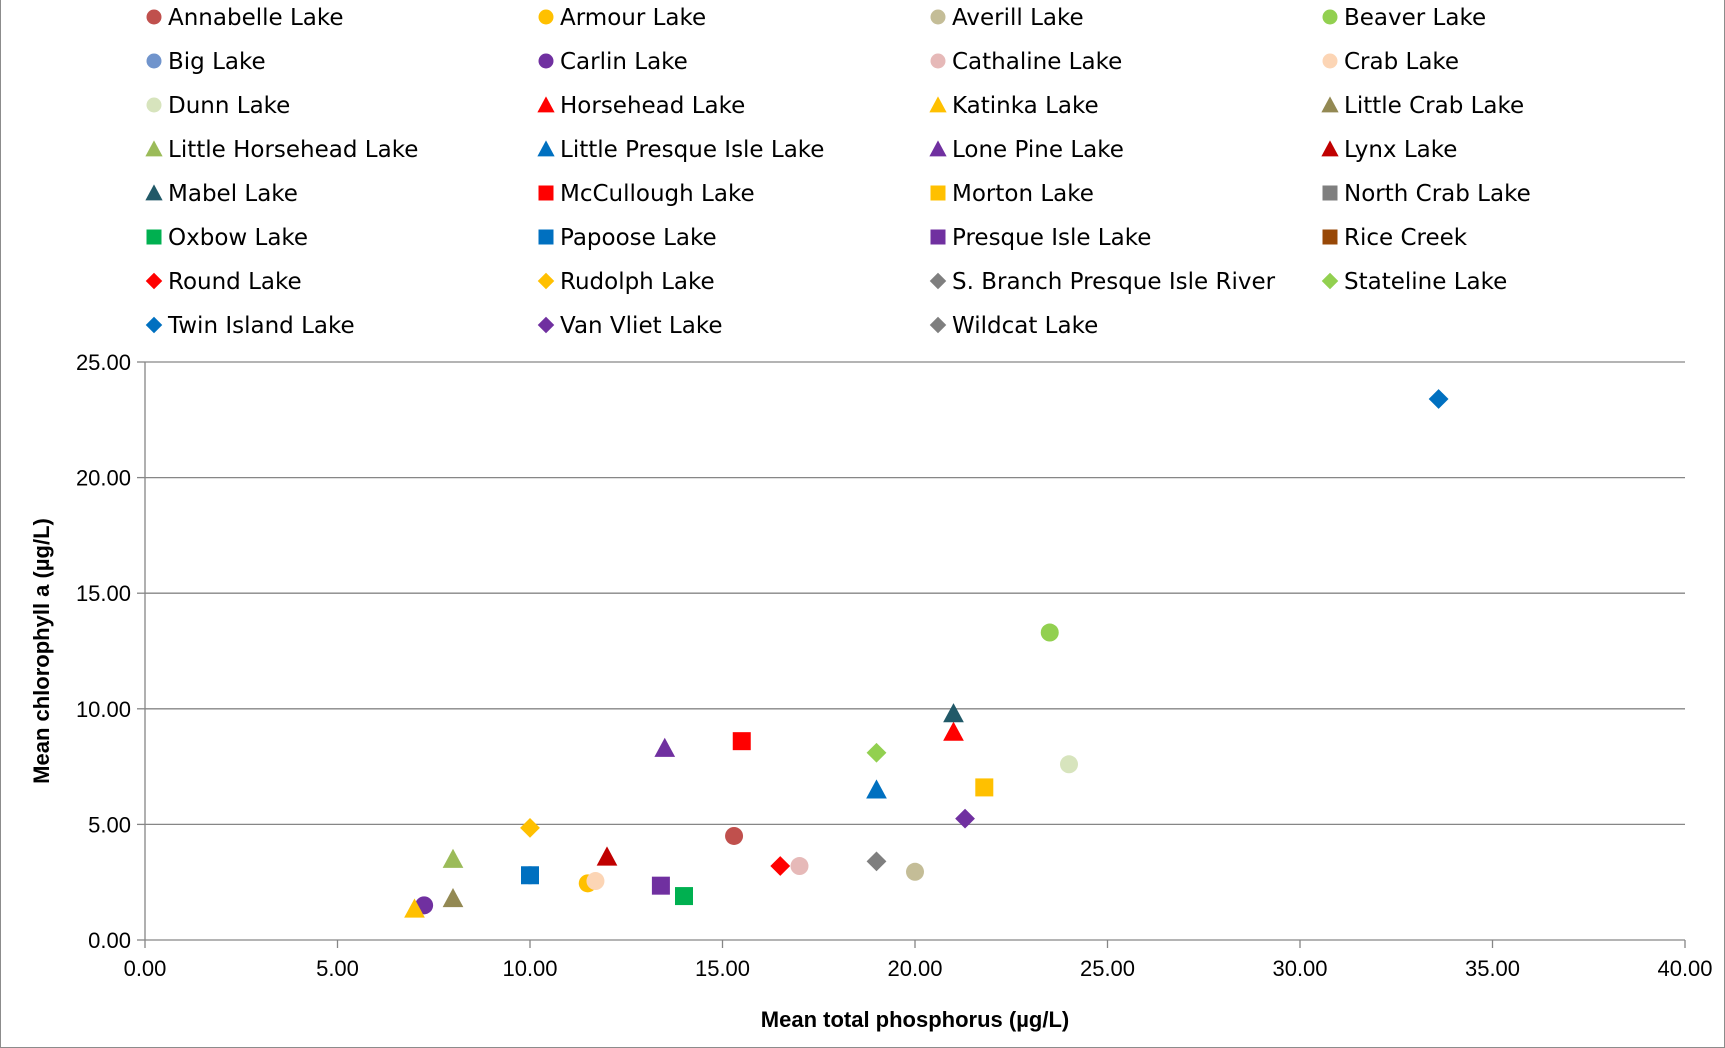 This screenshot has height=1048, width=1725. I want to click on legend-marker-horsehead-lake, so click(546, 104).